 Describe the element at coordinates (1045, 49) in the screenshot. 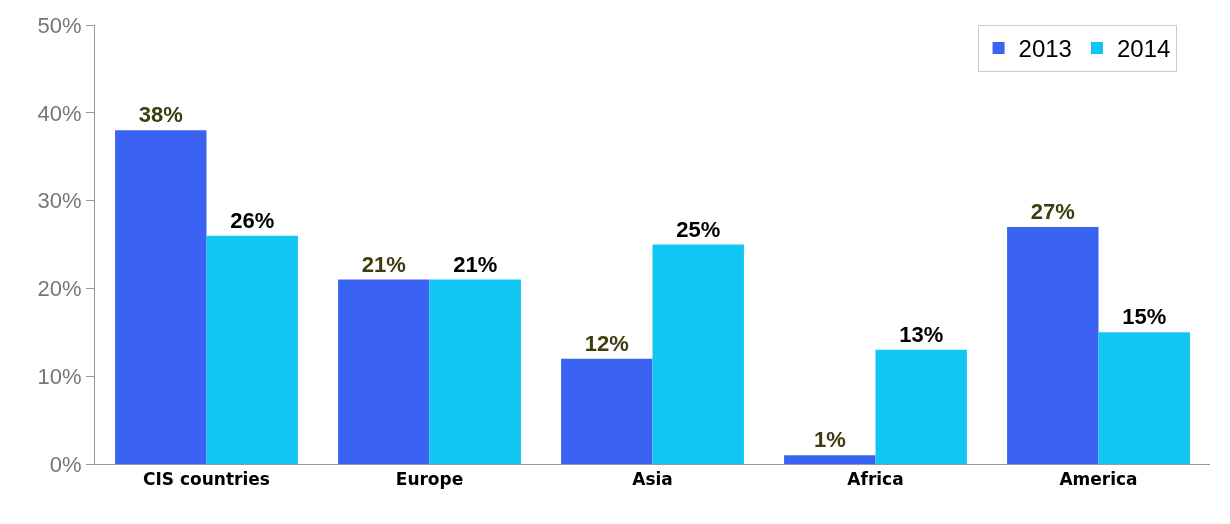

I see `legend-label: 2013` at that location.